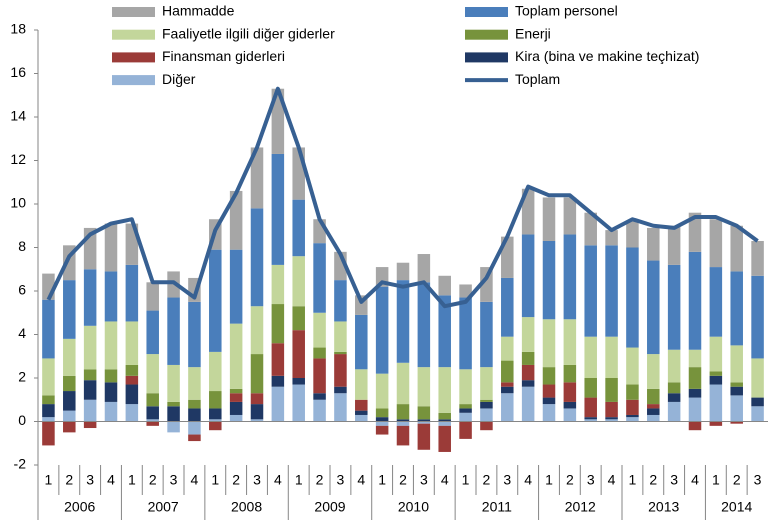 Image resolution: width=768 pixels, height=524 pixels. What do you see at coordinates (22, 420) in the screenshot?
I see `y-tick-label: 0` at bounding box center [22, 420].